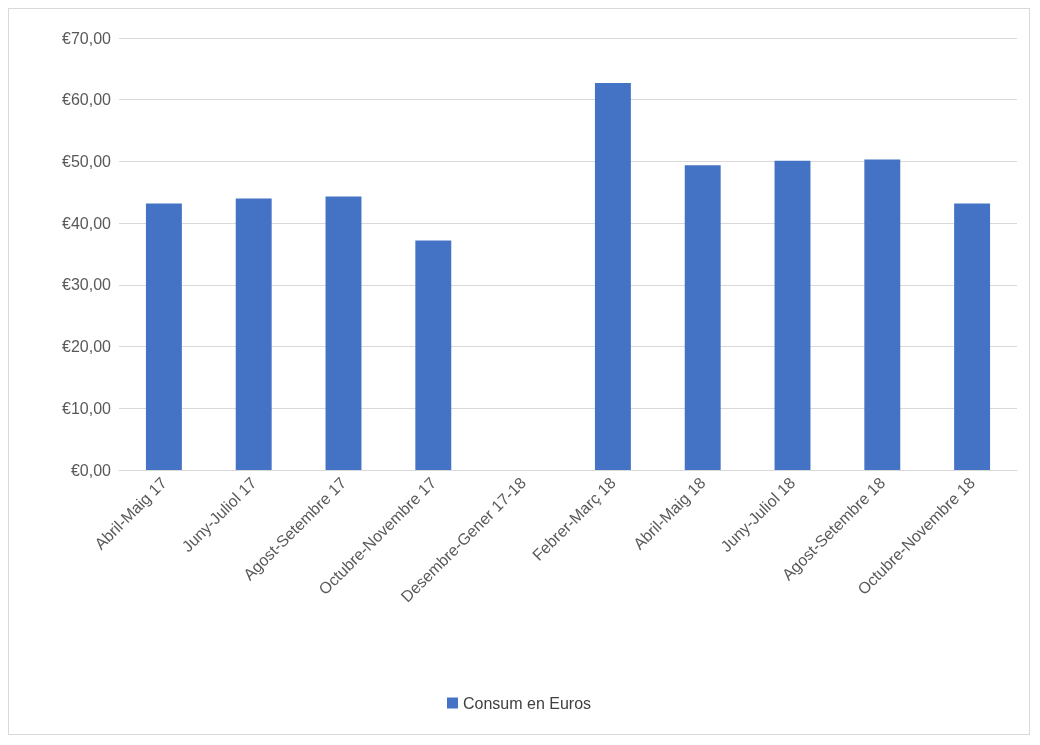  What do you see at coordinates (87, 38) in the screenshot?
I see `y-tick-label: €70,00` at bounding box center [87, 38].